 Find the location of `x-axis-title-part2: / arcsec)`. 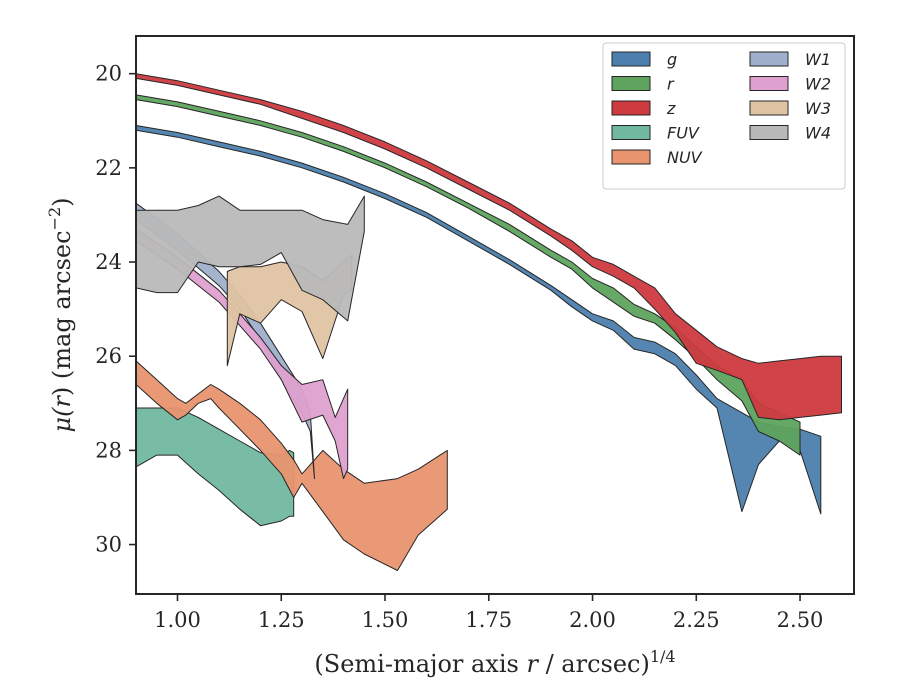

x-axis-title-part2: / arcsec) is located at coordinates (594, 664).